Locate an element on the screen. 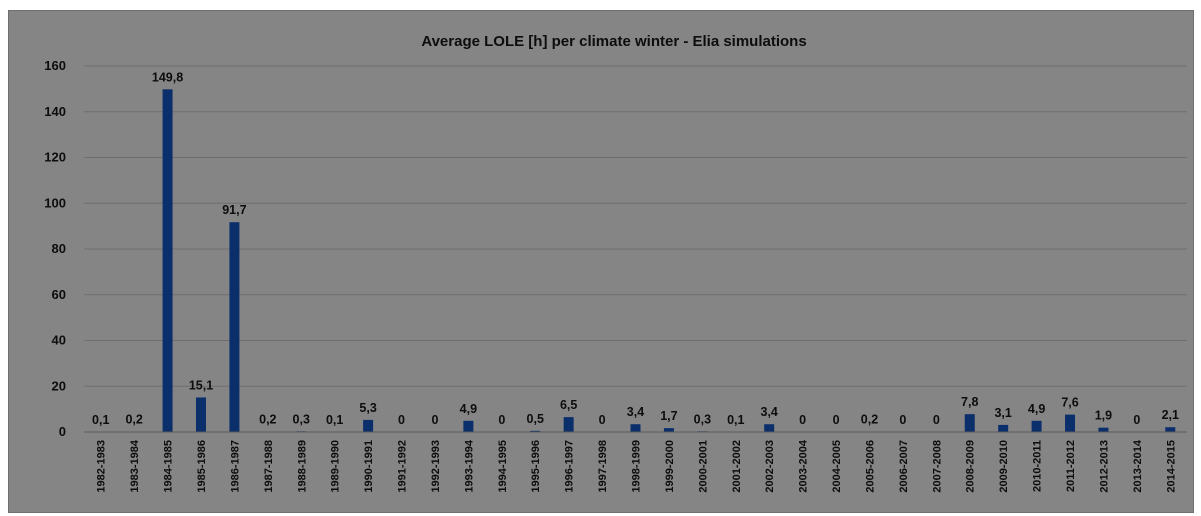 This screenshot has height=516, width=1201. y-tick-label: 160 is located at coordinates (55, 65).